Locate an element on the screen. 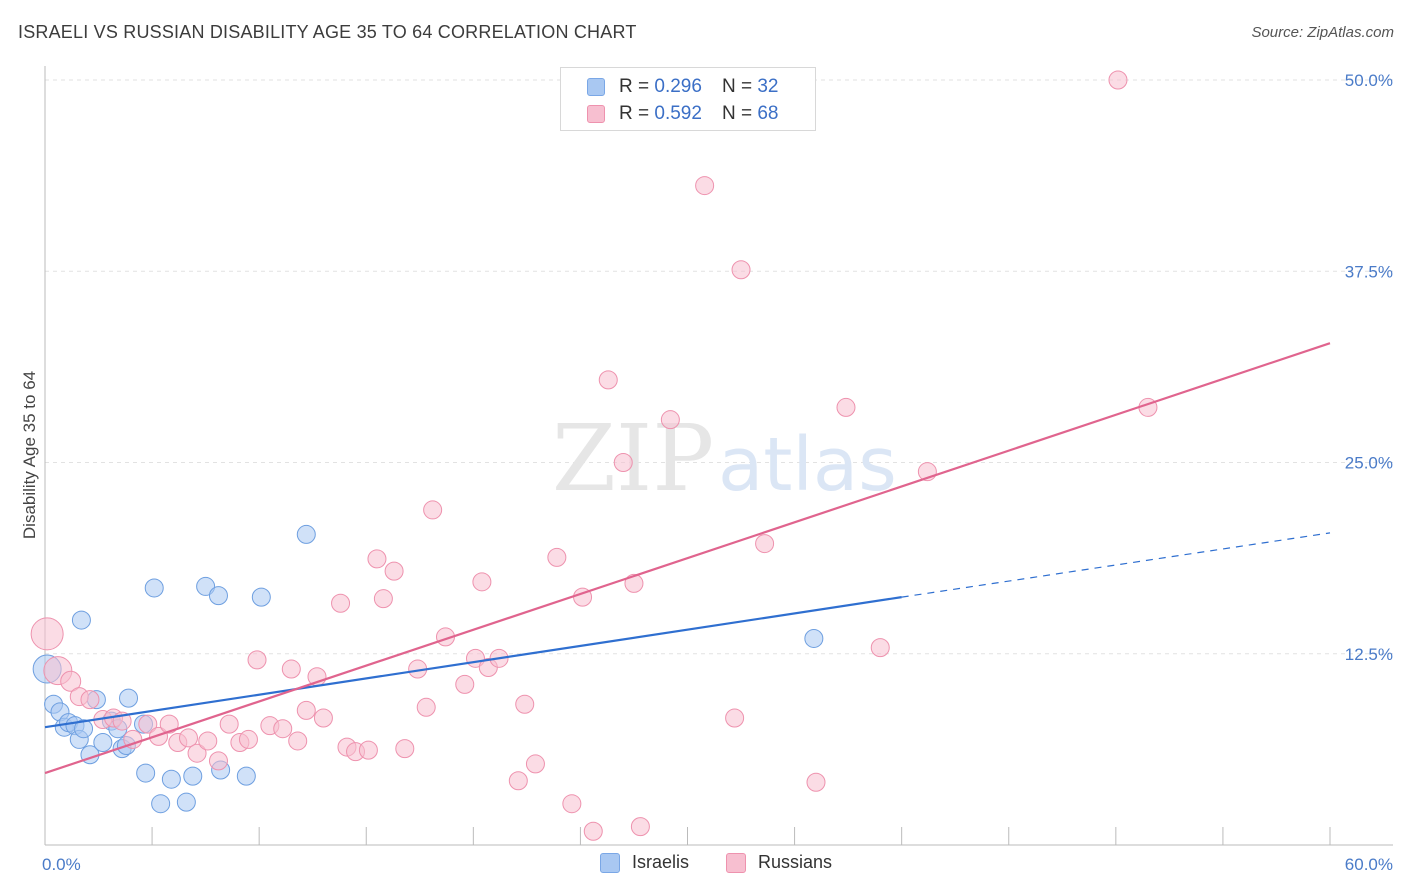 The width and height of the screenshot is (1406, 892). correlation-legend: R = 0.296 N = 32 R = 0.592 N = 68 is located at coordinates (688, 99).